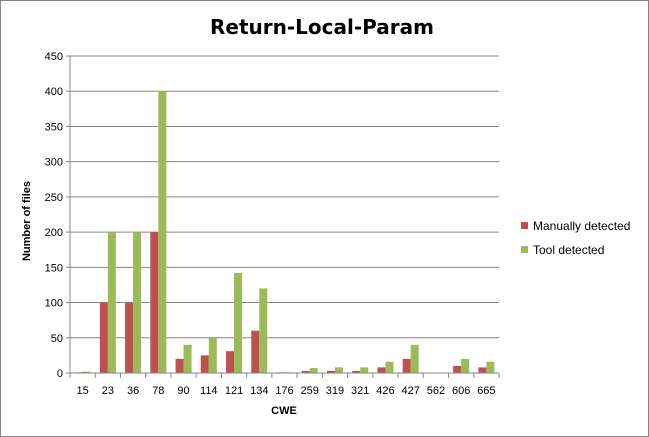 This screenshot has height=437, width=649. Describe the element at coordinates (284, 391) in the screenshot. I see `x-tick-label: 176` at that location.